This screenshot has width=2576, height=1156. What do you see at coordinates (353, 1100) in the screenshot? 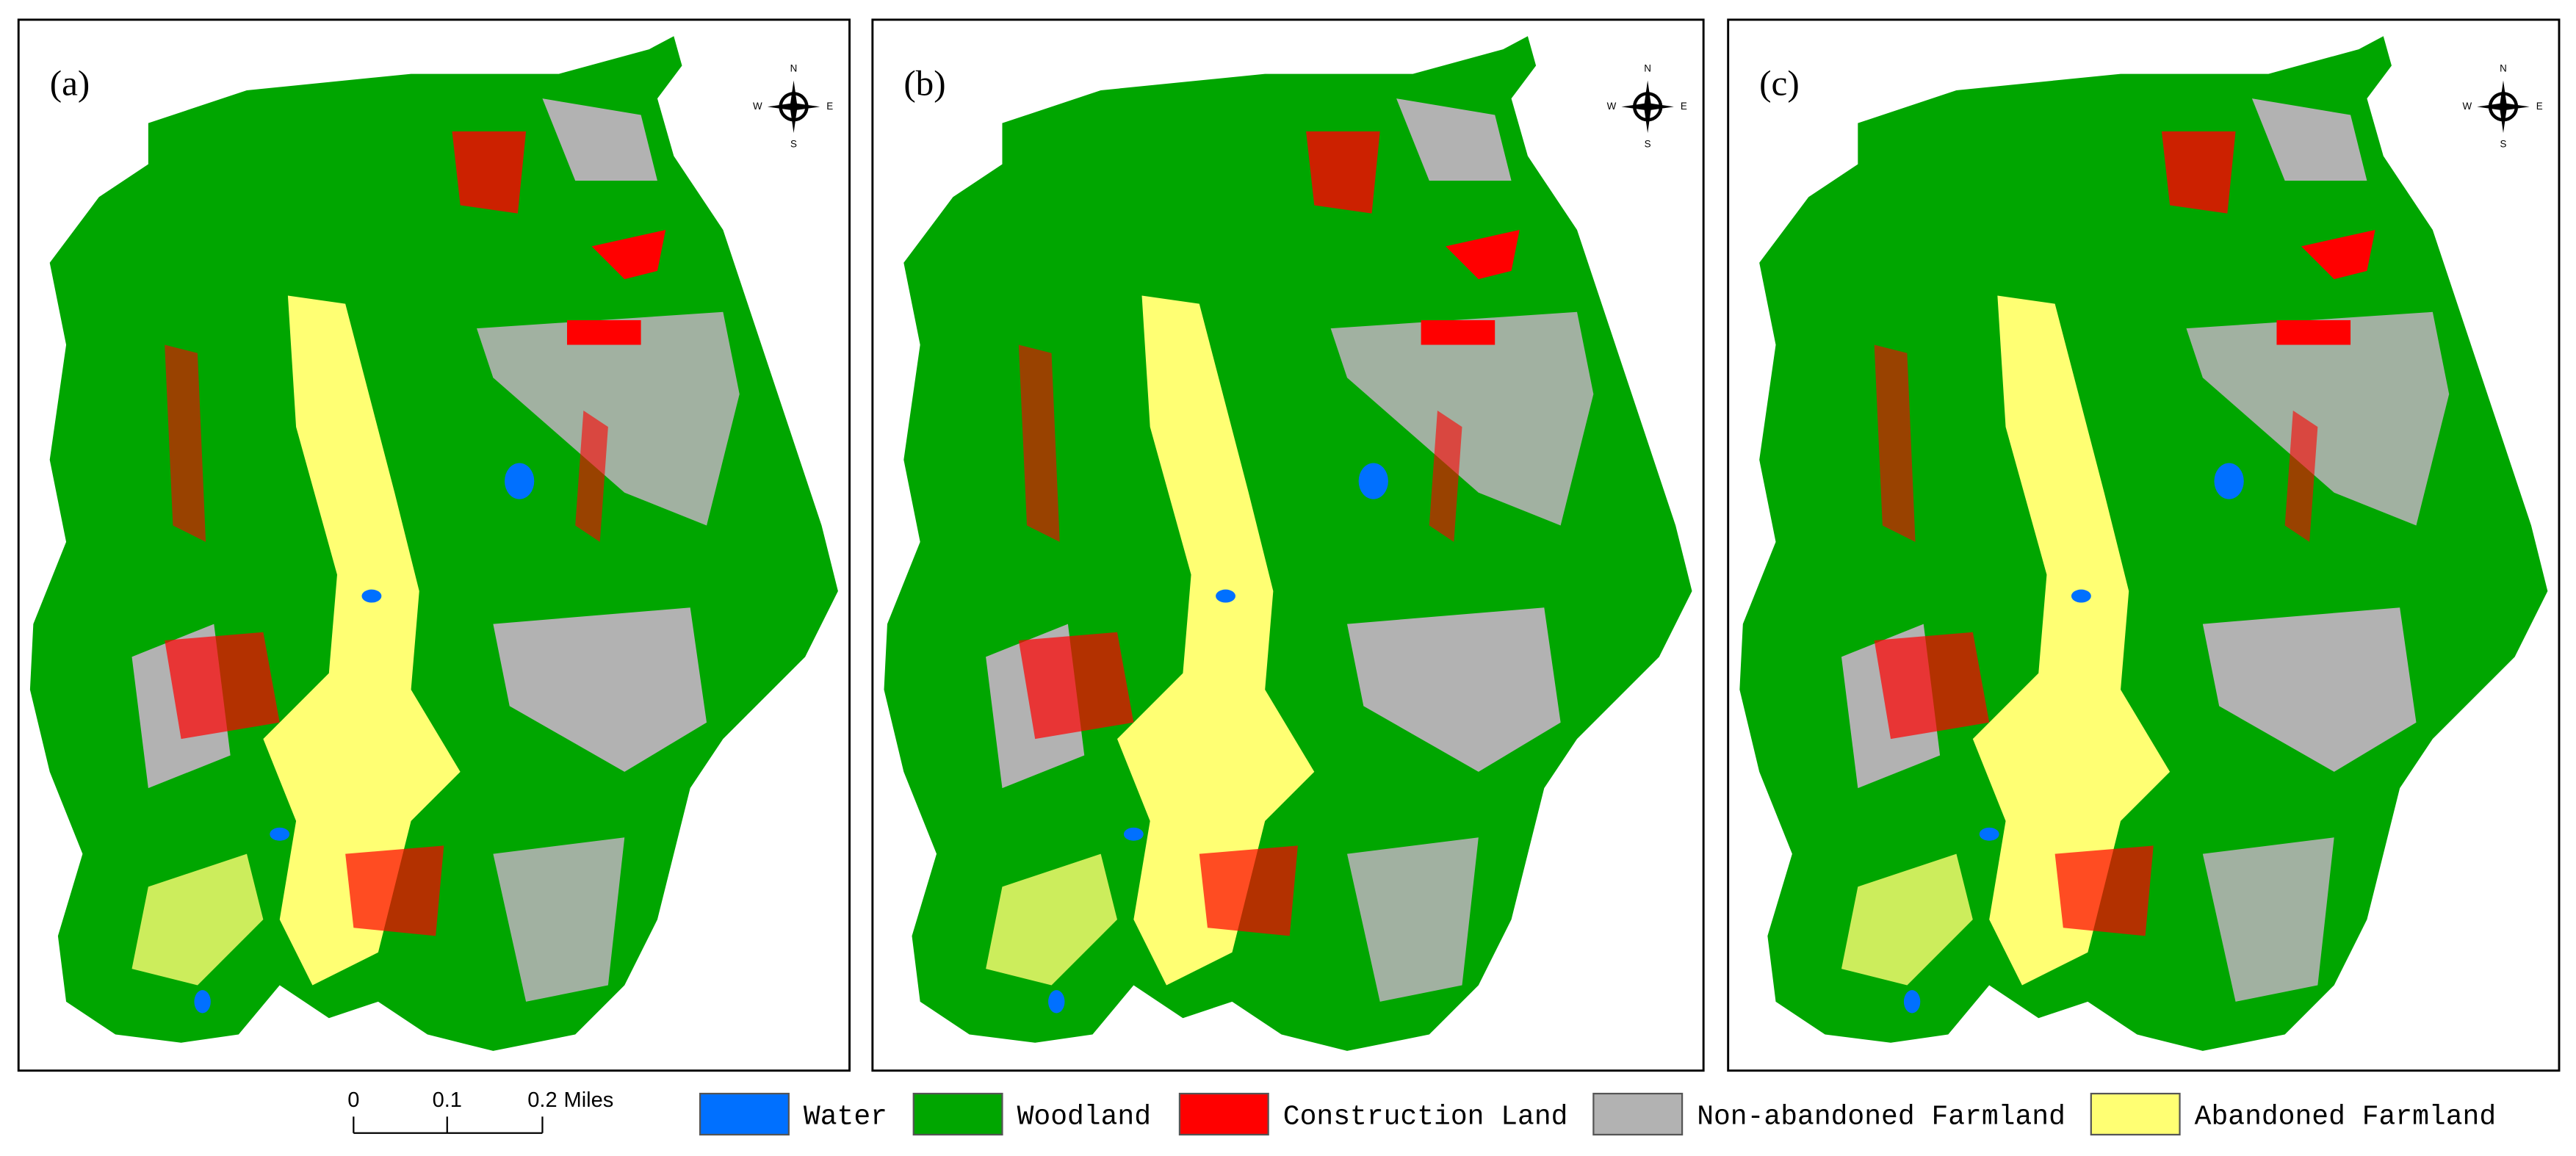
I see `scale-label: 0` at bounding box center [353, 1100].